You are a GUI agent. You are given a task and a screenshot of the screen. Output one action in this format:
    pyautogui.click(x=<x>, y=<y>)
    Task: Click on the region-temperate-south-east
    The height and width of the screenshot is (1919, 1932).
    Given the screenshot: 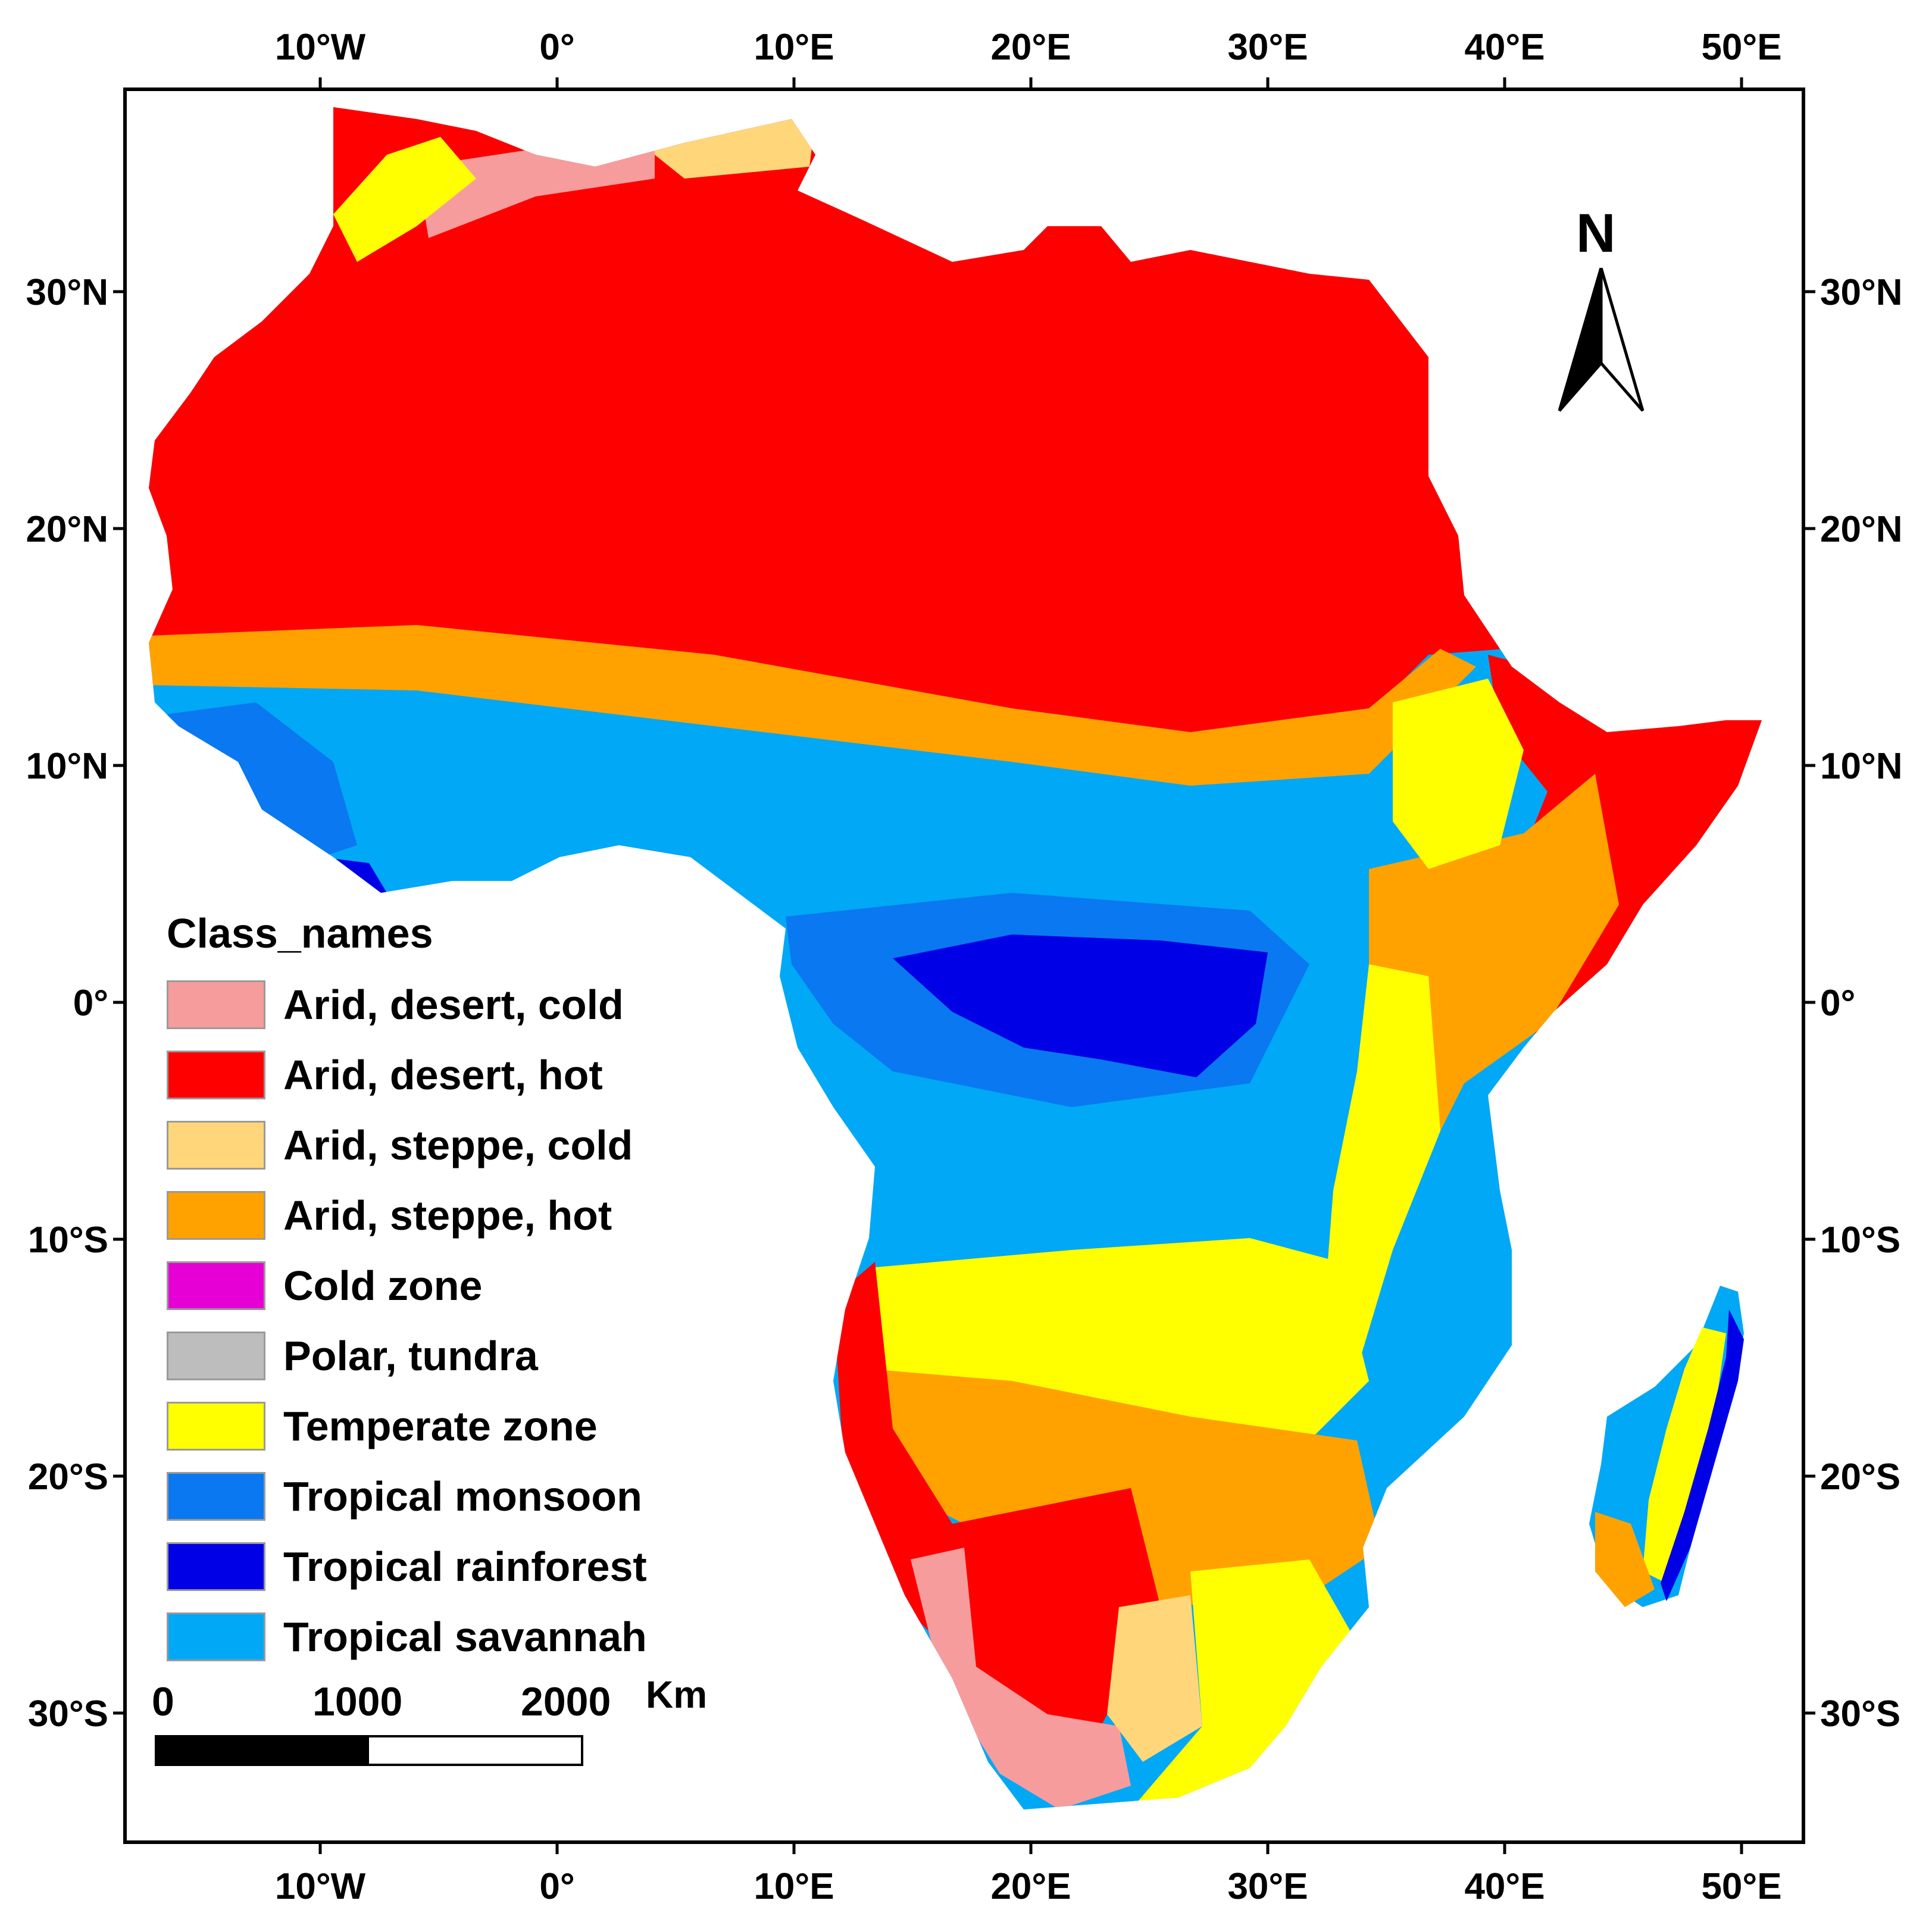 What is the action you would take?
    pyautogui.click(x=1244, y=1684)
    